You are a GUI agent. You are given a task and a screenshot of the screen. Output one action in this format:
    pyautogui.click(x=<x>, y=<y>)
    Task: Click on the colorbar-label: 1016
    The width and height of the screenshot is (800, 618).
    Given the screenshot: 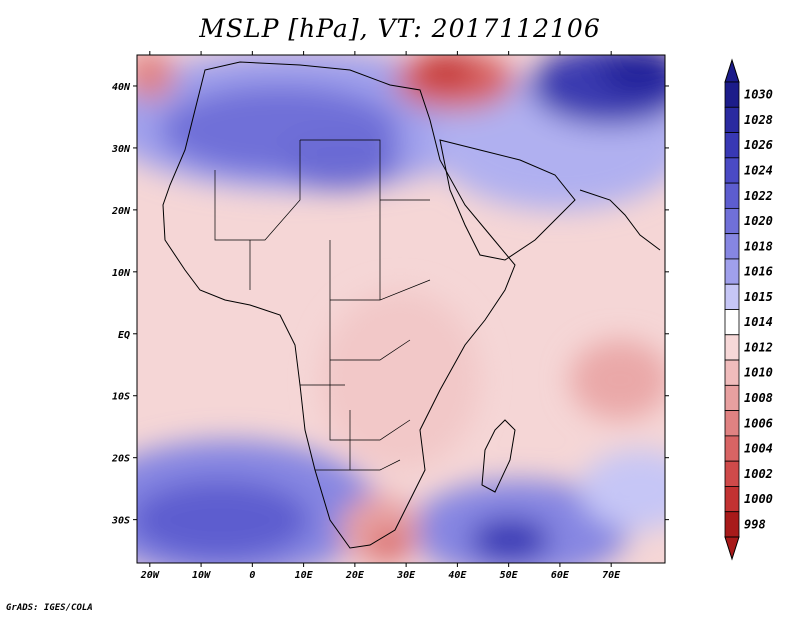 What is the action you would take?
    pyautogui.click(x=758, y=272)
    